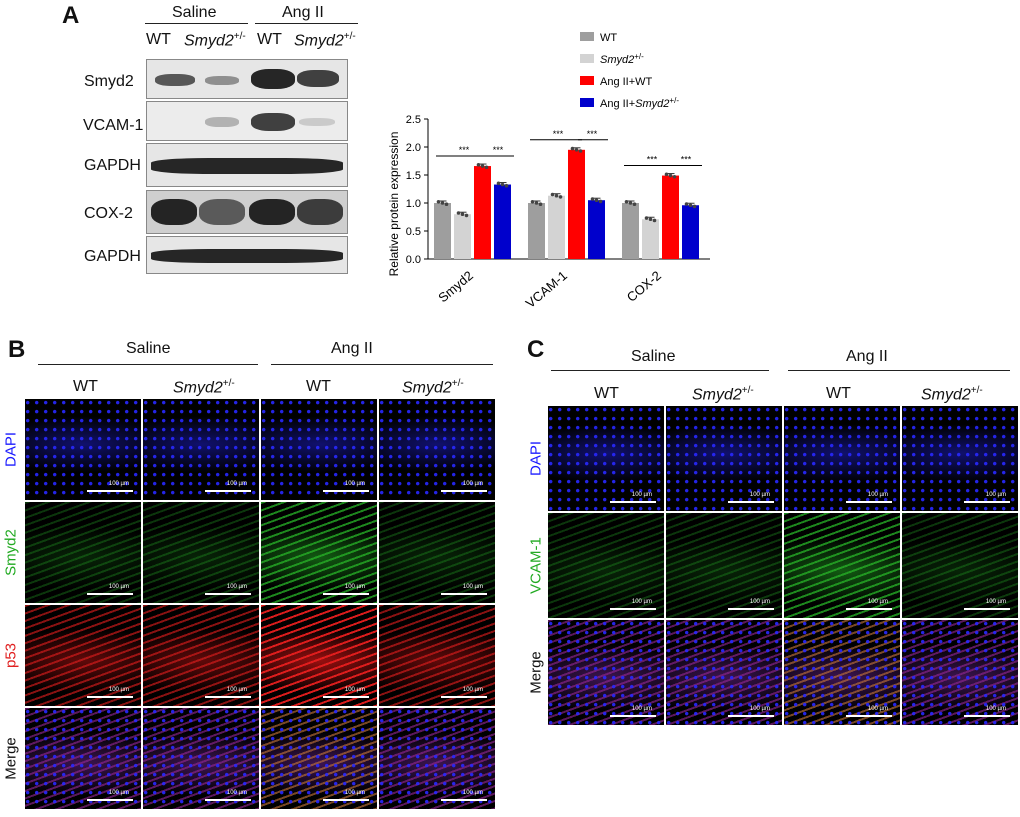  What do you see at coordinates (201, 655) in the screenshot?
I see `micrograph-p53-1: 100 µm` at bounding box center [201, 655].